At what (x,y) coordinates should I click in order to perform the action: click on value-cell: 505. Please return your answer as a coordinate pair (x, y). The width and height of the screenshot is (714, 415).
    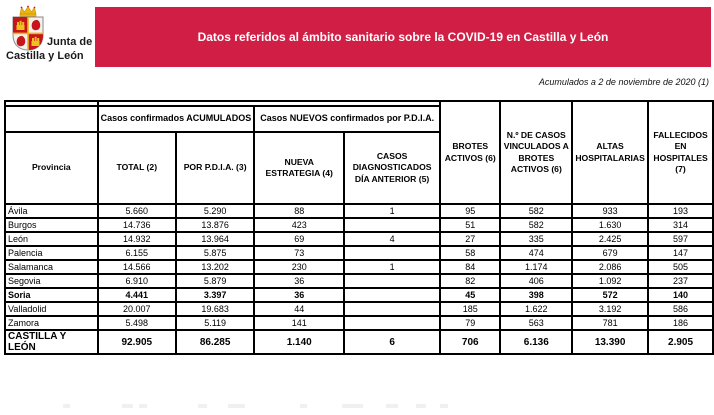
    Looking at the image, I should click on (680, 267).